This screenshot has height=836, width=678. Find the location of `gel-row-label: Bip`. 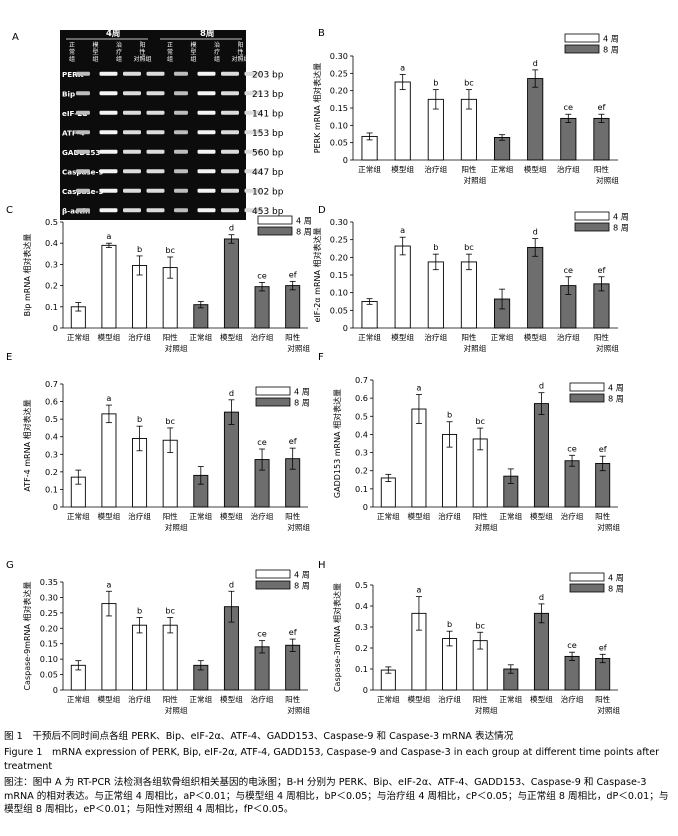

gel-row-label: Bip is located at coordinates (68, 93).